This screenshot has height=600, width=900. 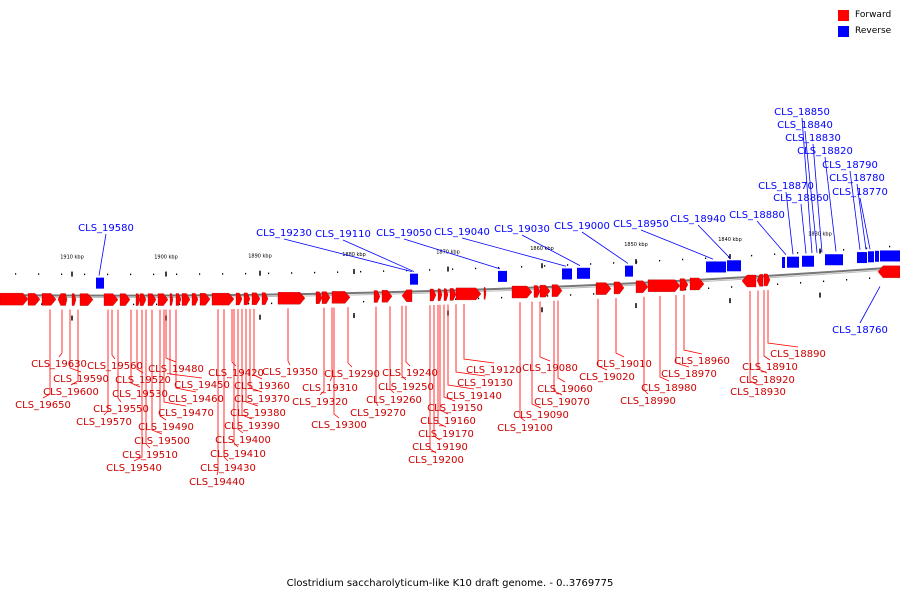 What do you see at coordinates (702, 361) in the screenshot?
I see `gene-label-cls_18960: CLS_18960` at bounding box center [702, 361].